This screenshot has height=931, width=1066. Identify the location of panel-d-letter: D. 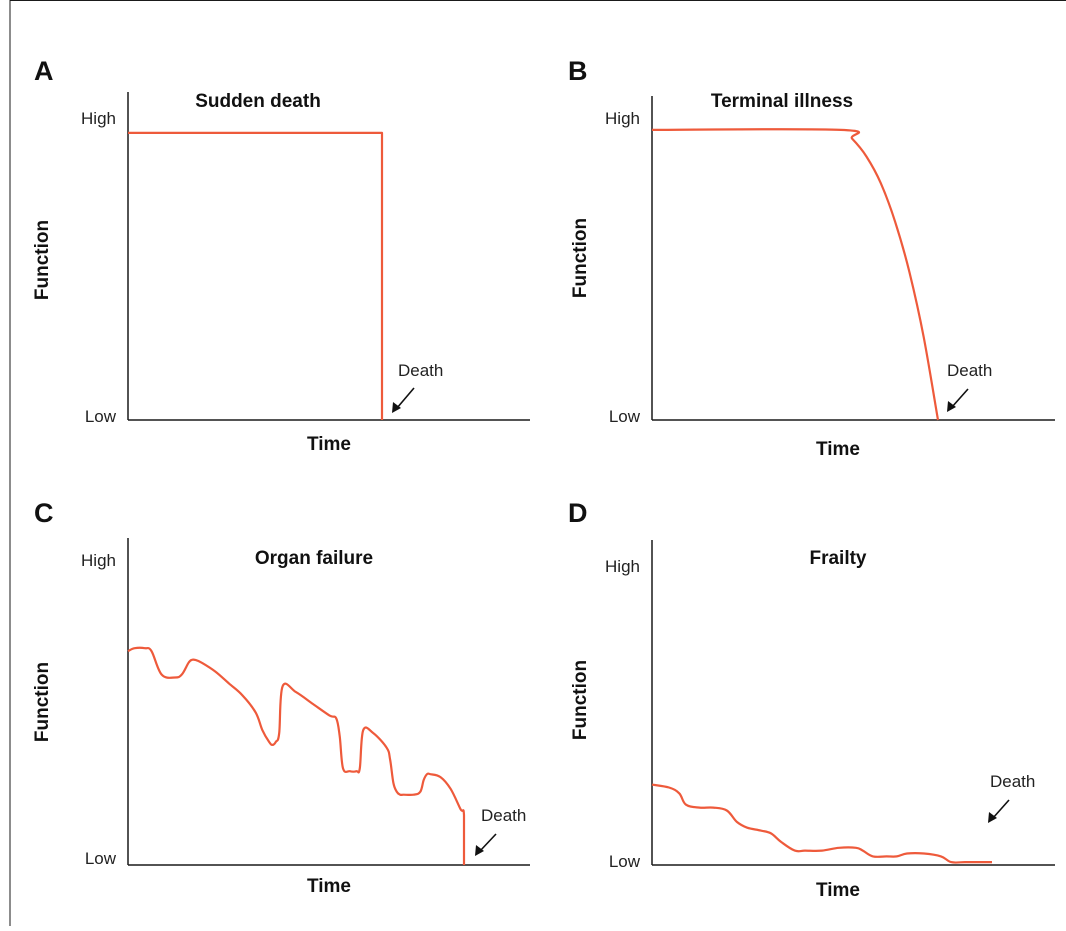
(578, 513).